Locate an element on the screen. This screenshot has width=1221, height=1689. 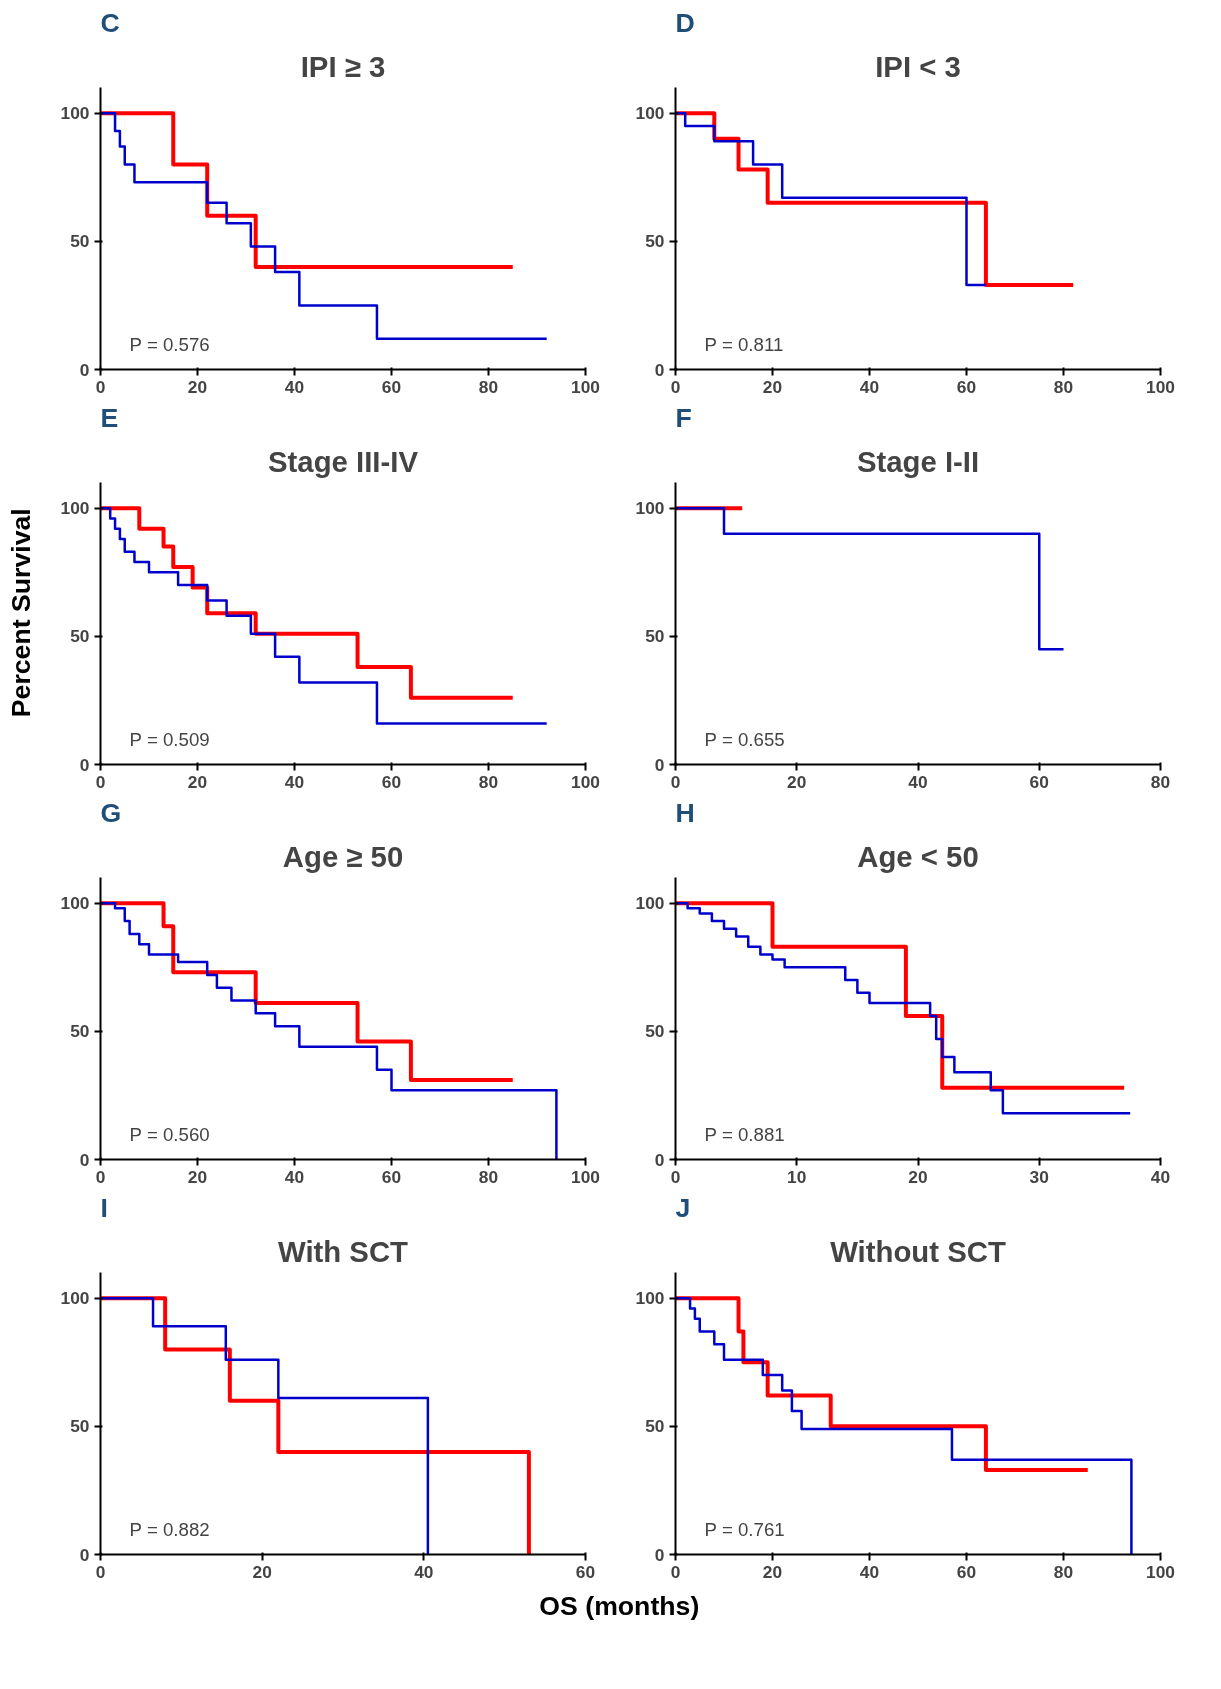
y-axis-title: Percent Survival is located at coordinates (20, 613).